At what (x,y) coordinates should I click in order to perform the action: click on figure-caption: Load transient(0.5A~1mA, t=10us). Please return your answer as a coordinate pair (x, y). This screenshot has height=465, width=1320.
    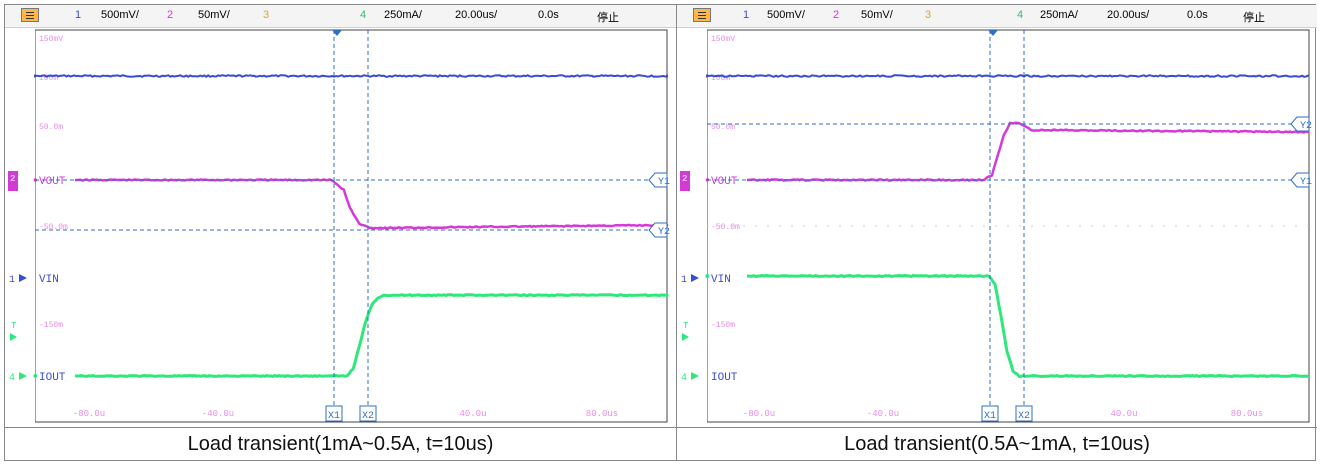
    Looking at the image, I should click on (997, 444).